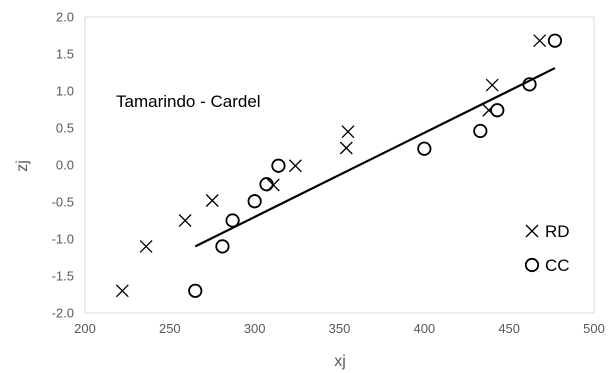  I want to click on y-tick-label: 1.5, so click(65, 54).